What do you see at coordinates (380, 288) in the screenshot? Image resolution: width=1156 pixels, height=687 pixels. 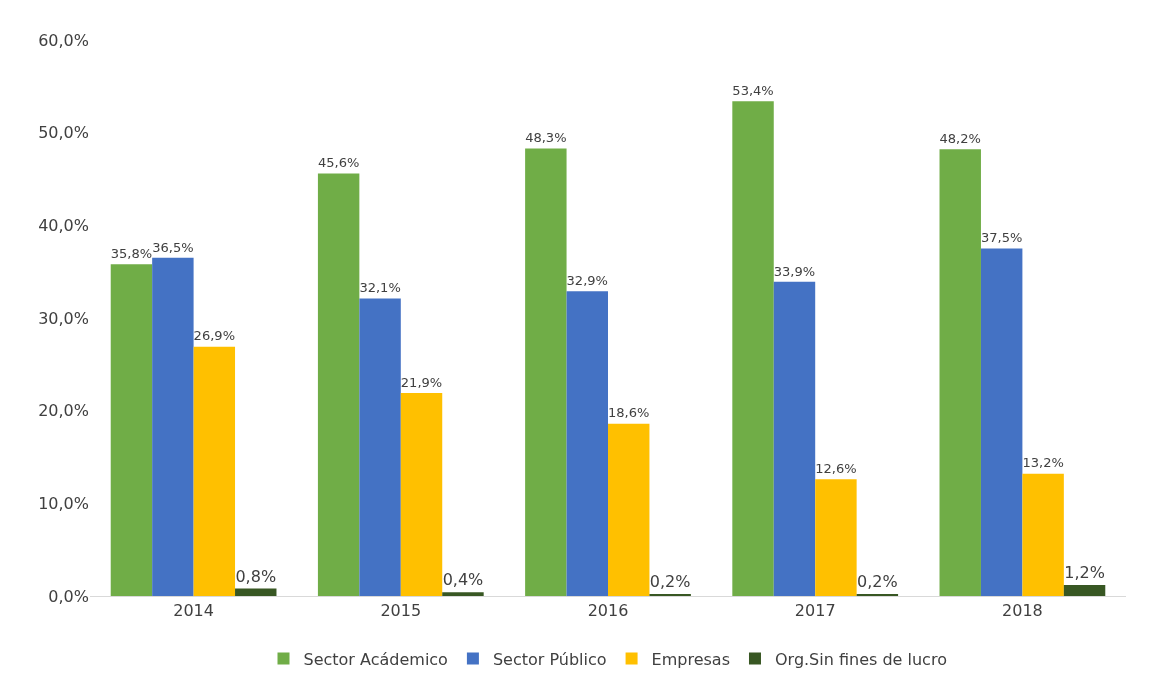 I see `data-label: 32,1%` at bounding box center [380, 288].